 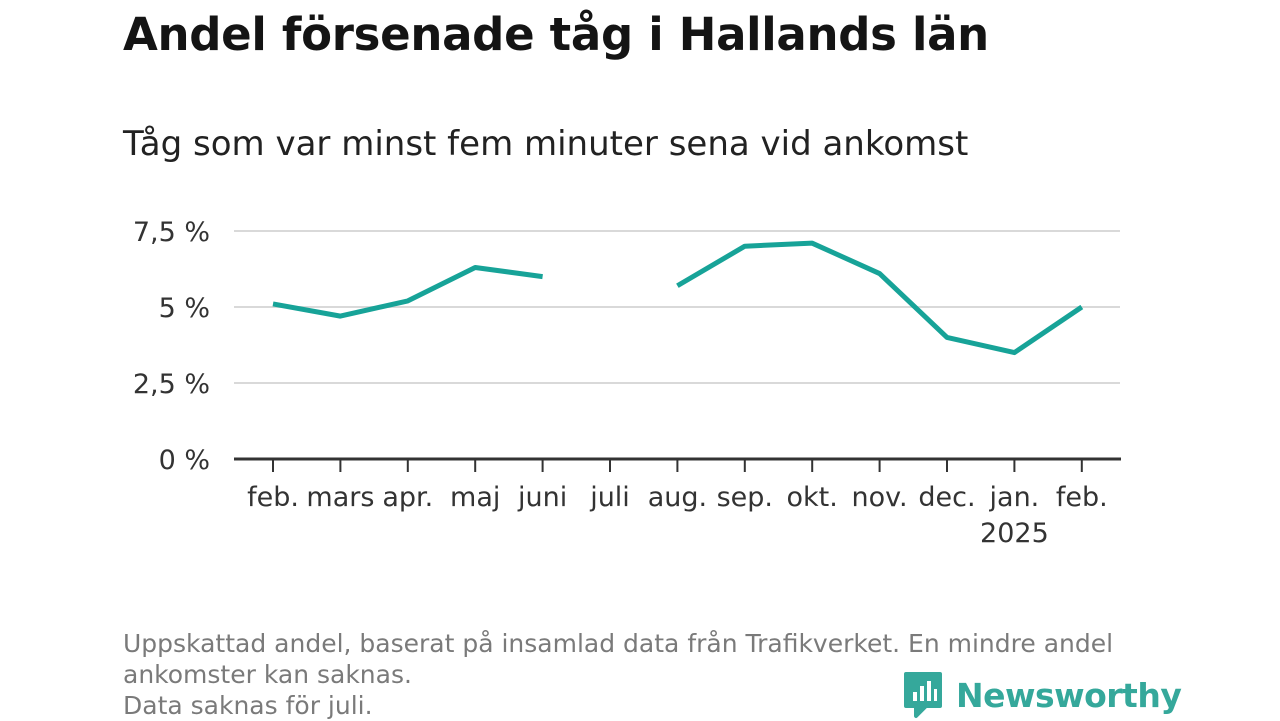 I want to click on chart-bubble-icon, so click(x=923, y=695).